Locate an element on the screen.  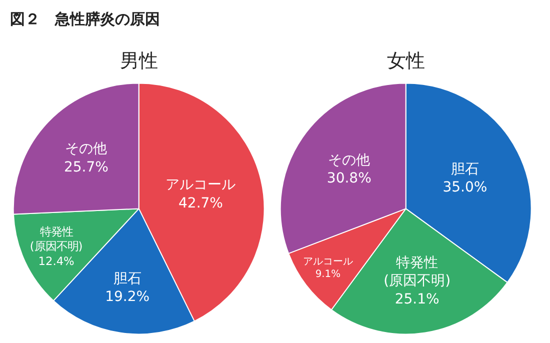
data-label: 9.1% is located at coordinates (328, 274).